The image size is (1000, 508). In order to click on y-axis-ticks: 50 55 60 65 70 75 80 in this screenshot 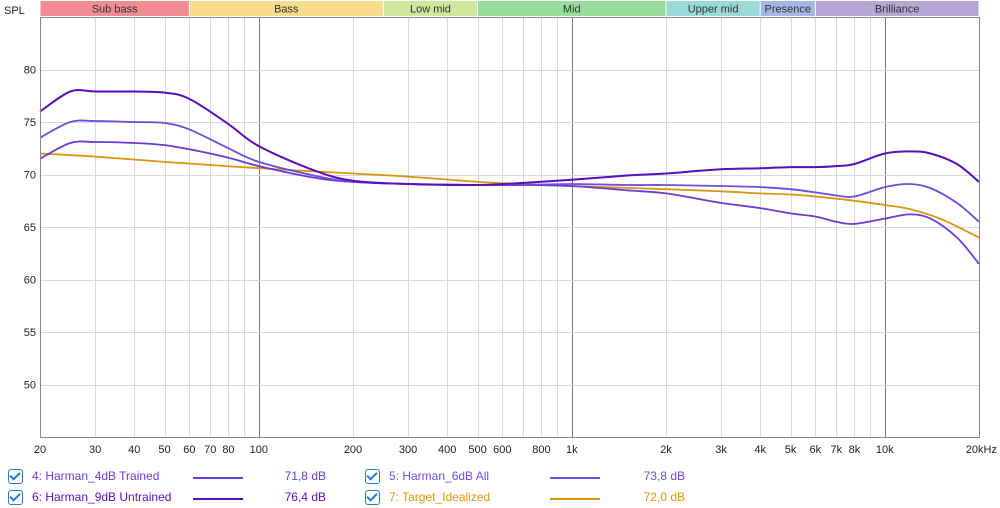, I will do `click(30, 228)`.